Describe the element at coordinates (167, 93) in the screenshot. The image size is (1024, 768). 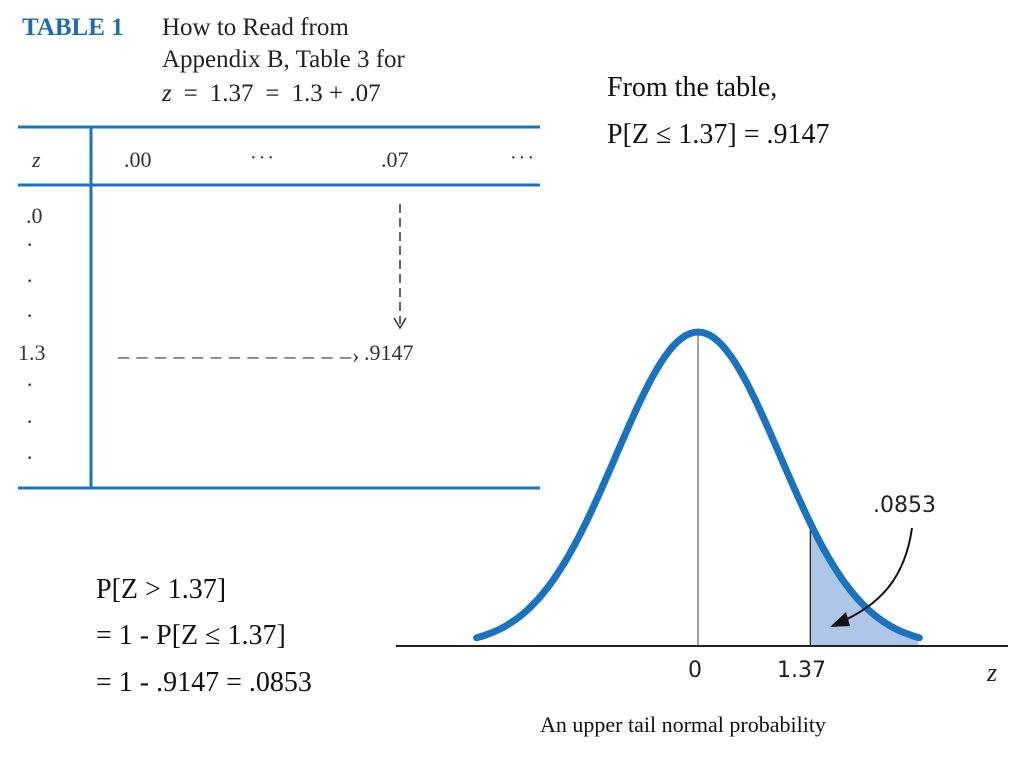
I see `z-variable: z` at that location.